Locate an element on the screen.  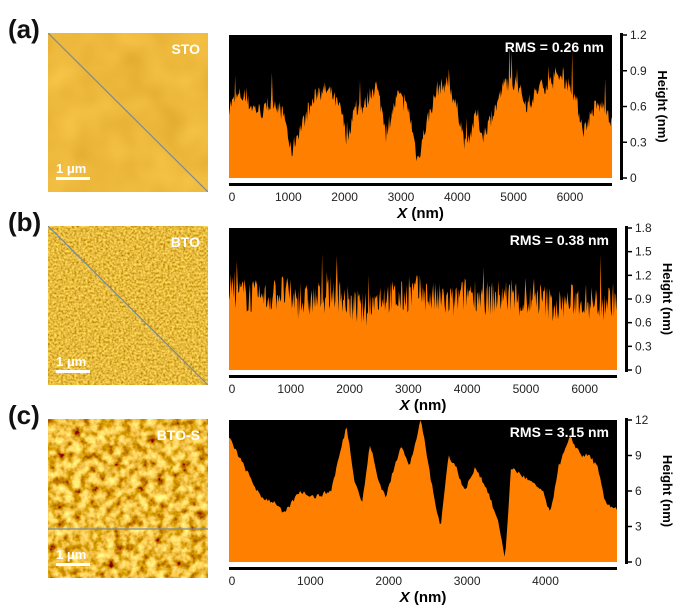
panel-label-b: (b) is located at coordinates (25, 222).